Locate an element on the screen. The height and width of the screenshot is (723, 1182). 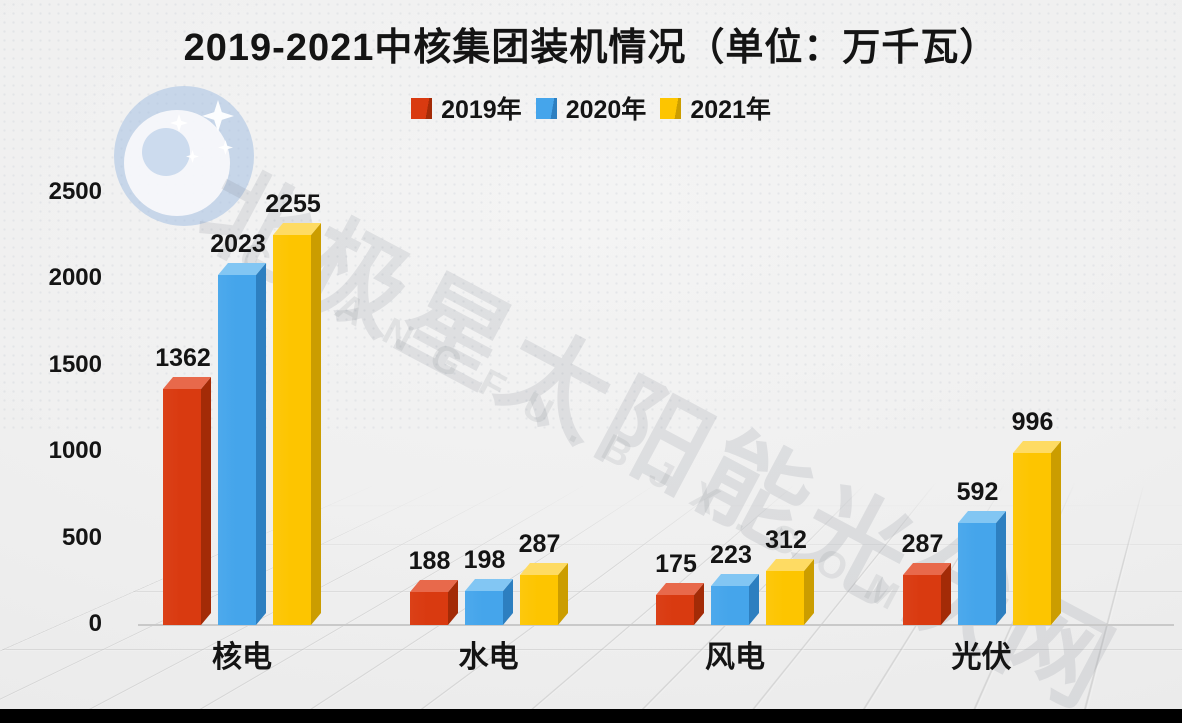
bar-value-label: 188 is located at coordinates (429, 561).